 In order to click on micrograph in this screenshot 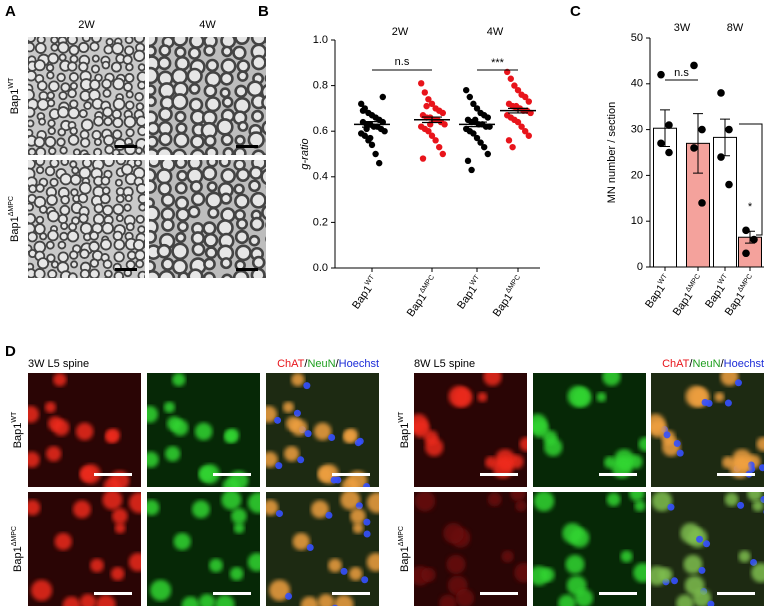, I will do `click(213, 105)`.